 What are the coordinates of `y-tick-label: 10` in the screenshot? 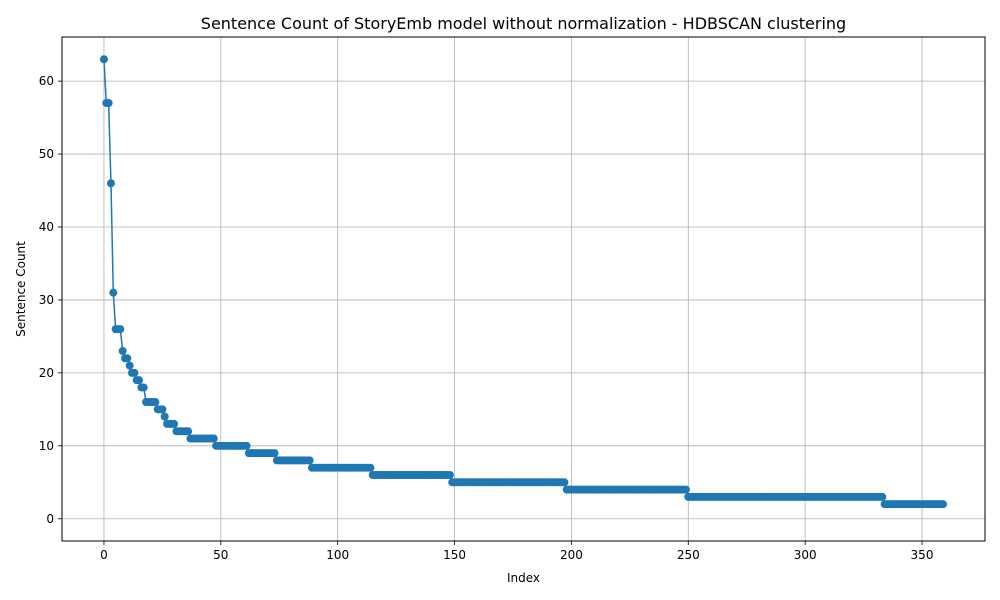 It's located at (46, 446).